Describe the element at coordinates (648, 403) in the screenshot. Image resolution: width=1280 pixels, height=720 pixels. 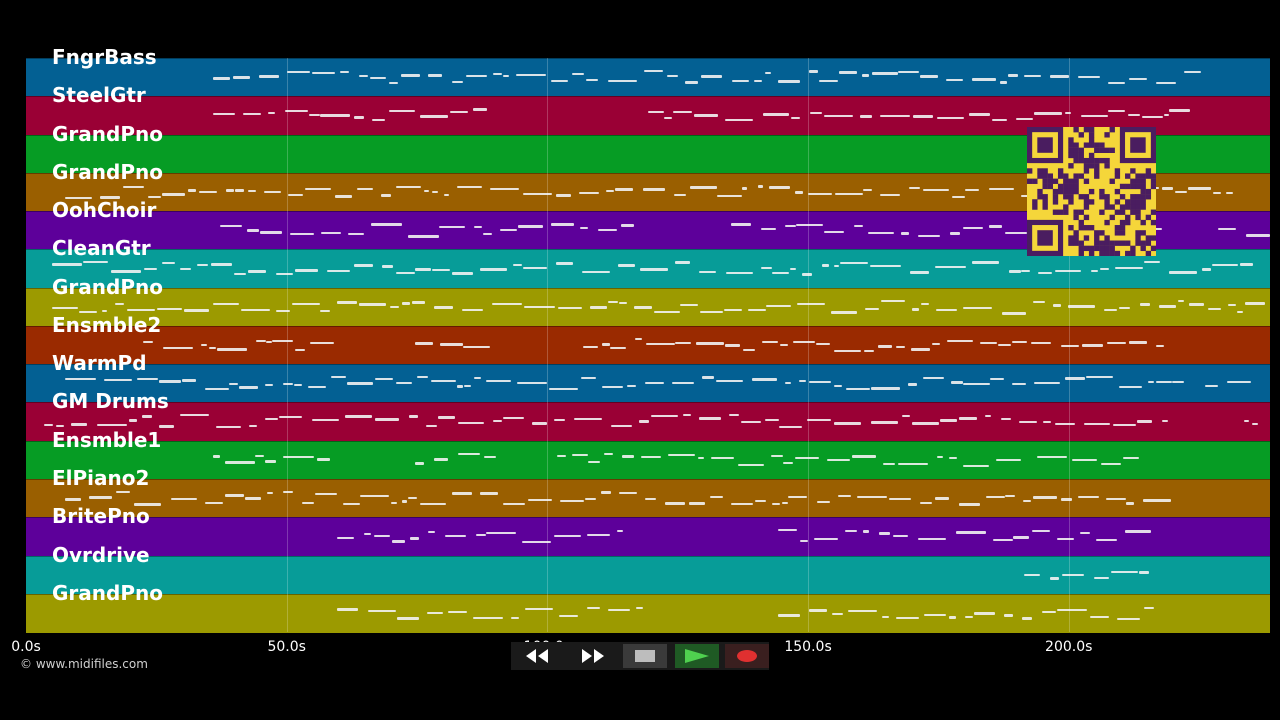
I see `lane-divider` at that location.